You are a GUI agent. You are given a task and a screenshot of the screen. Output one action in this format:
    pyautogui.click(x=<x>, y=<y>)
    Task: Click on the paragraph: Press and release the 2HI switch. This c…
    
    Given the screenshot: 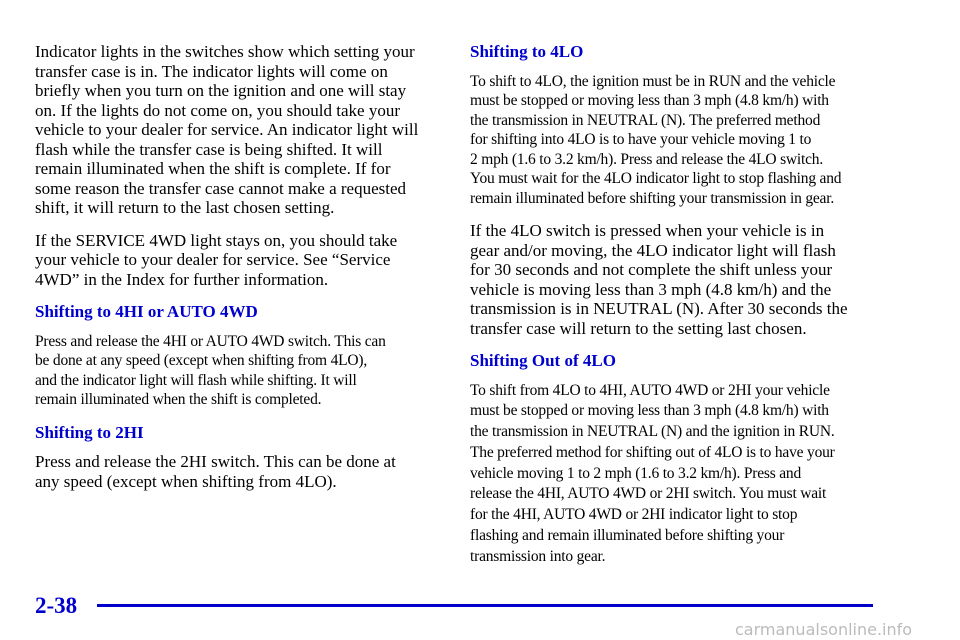 What is the action you would take?
    pyautogui.click(x=240, y=471)
    